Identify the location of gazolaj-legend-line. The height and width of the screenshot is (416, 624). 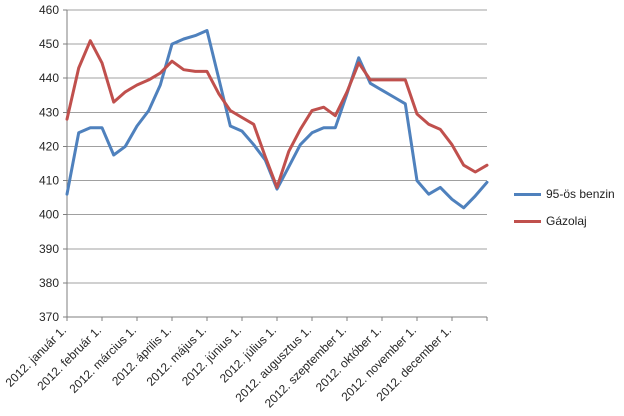
(527, 221).